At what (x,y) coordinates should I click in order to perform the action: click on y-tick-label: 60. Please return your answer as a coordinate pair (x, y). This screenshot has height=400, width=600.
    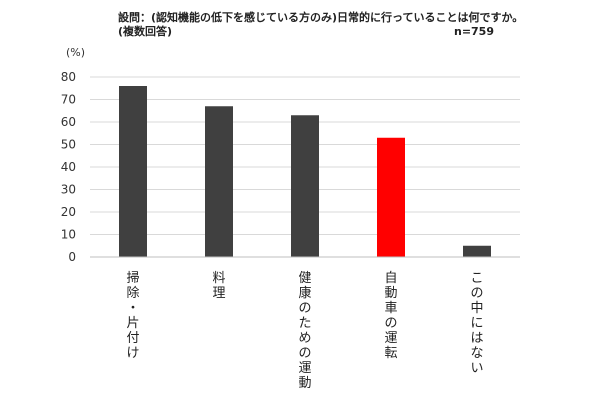
    Looking at the image, I should click on (68, 122).